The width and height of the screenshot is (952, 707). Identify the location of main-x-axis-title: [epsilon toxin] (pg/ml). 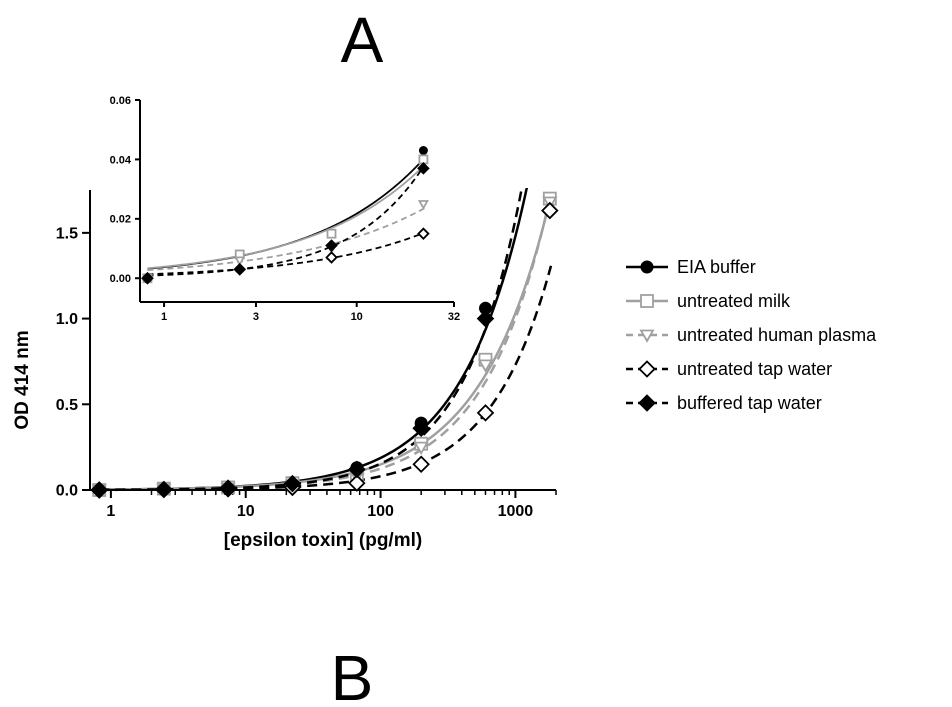
(323, 540).